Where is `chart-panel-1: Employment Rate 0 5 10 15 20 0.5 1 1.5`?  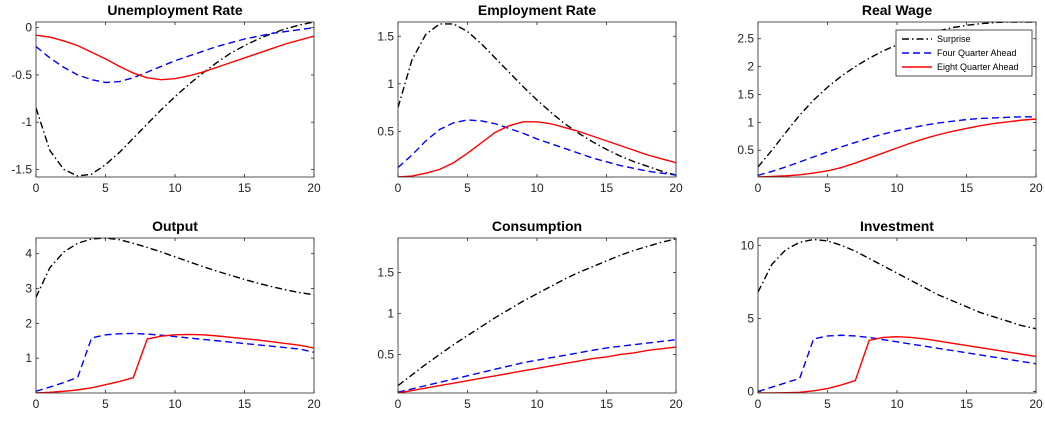 chart-panel-1: Employment Rate 0 5 10 15 20 0.5 1 1.5 is located at coordinates (530, 98).